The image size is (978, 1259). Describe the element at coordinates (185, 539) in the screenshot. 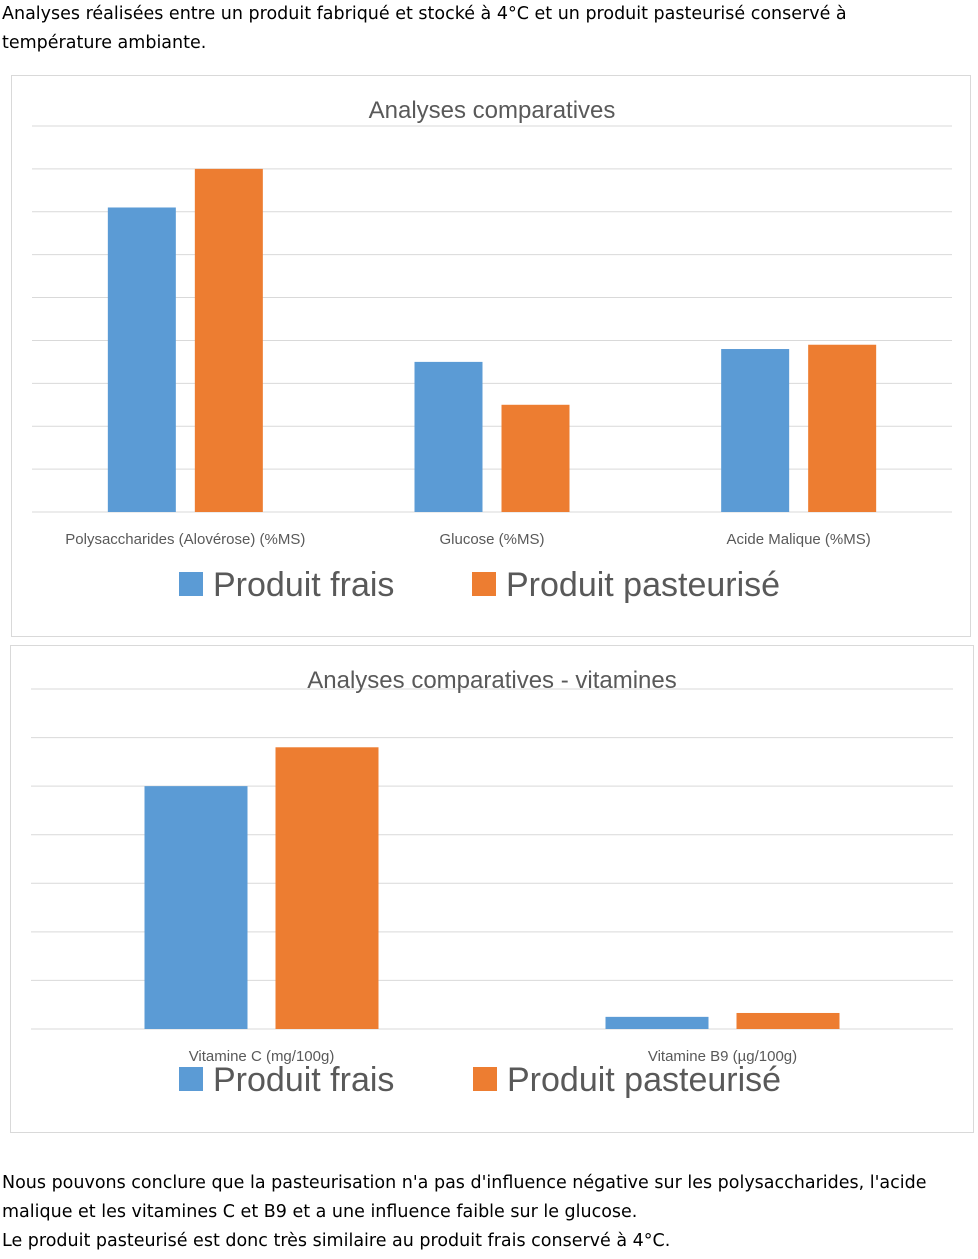

I see `category-label: Polysaccharides (Alovérose) (%MS)` at that location.